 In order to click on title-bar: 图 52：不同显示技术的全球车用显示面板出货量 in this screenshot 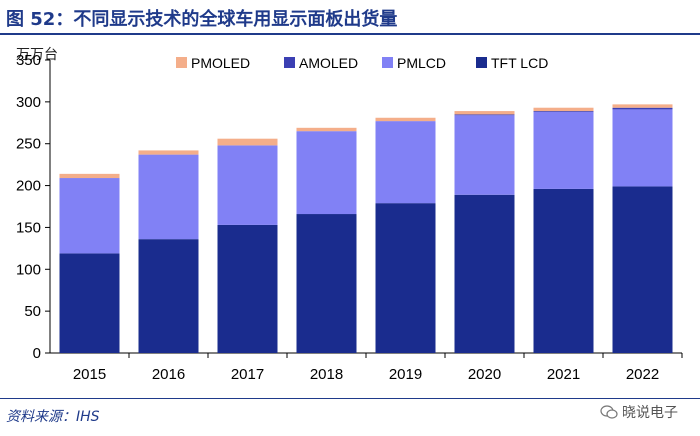, I will do `click(350, 17)`.